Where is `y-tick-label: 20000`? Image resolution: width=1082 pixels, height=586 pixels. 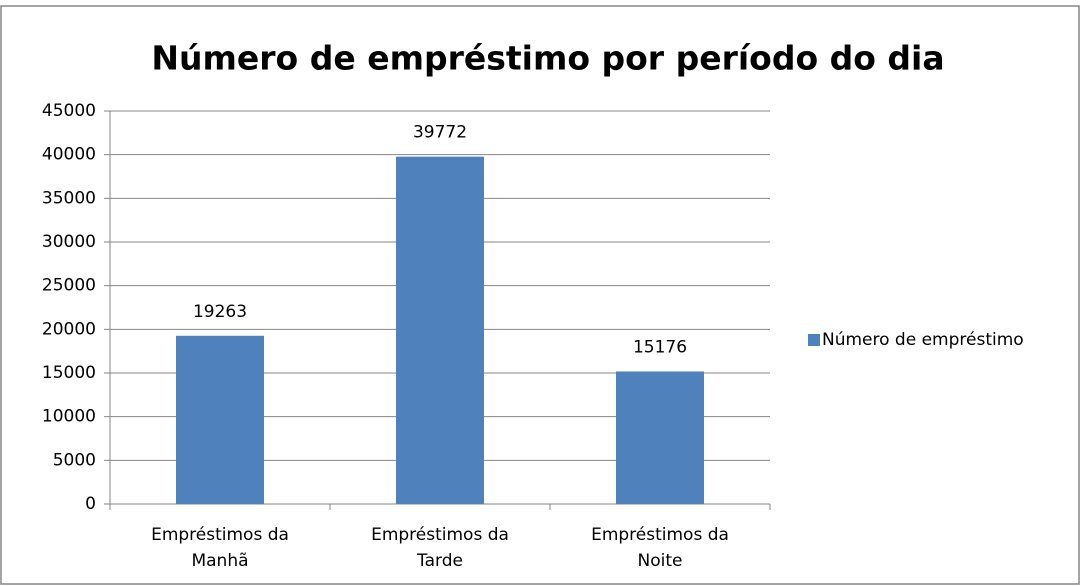
y-tick-label: 20000 is located at coordinates (69, 329).